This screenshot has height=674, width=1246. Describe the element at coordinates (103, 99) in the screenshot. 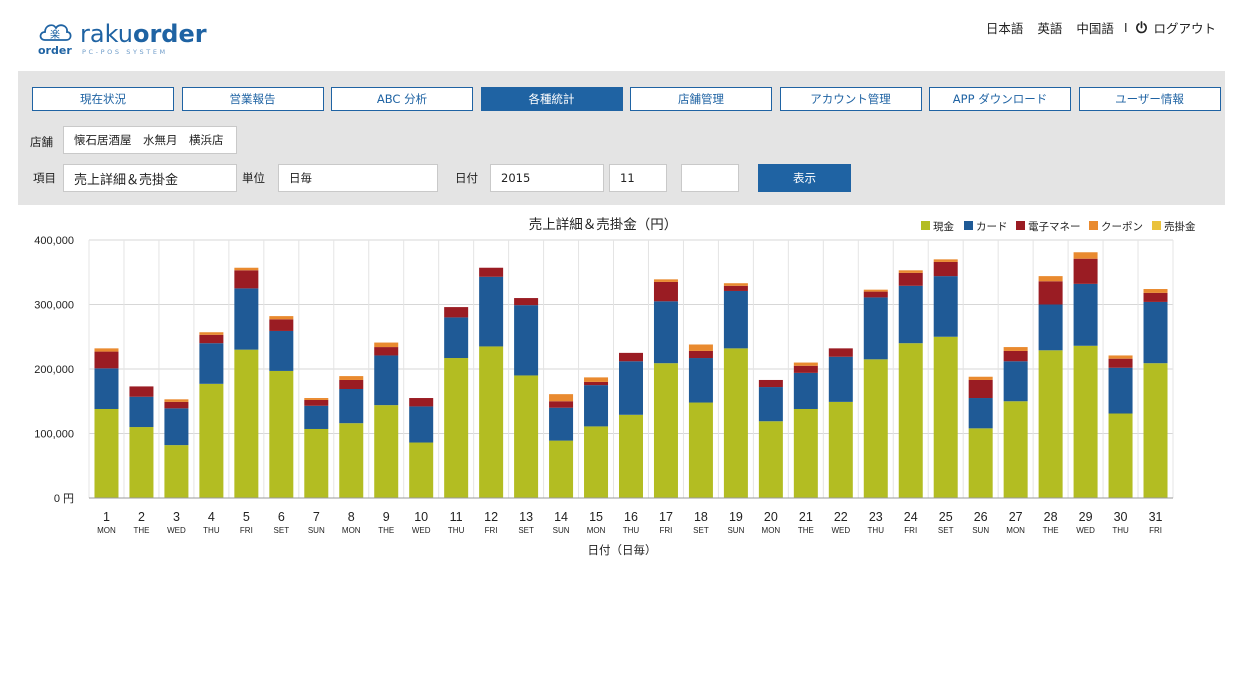

I see `tab-current-status: 現在状況` at that location.